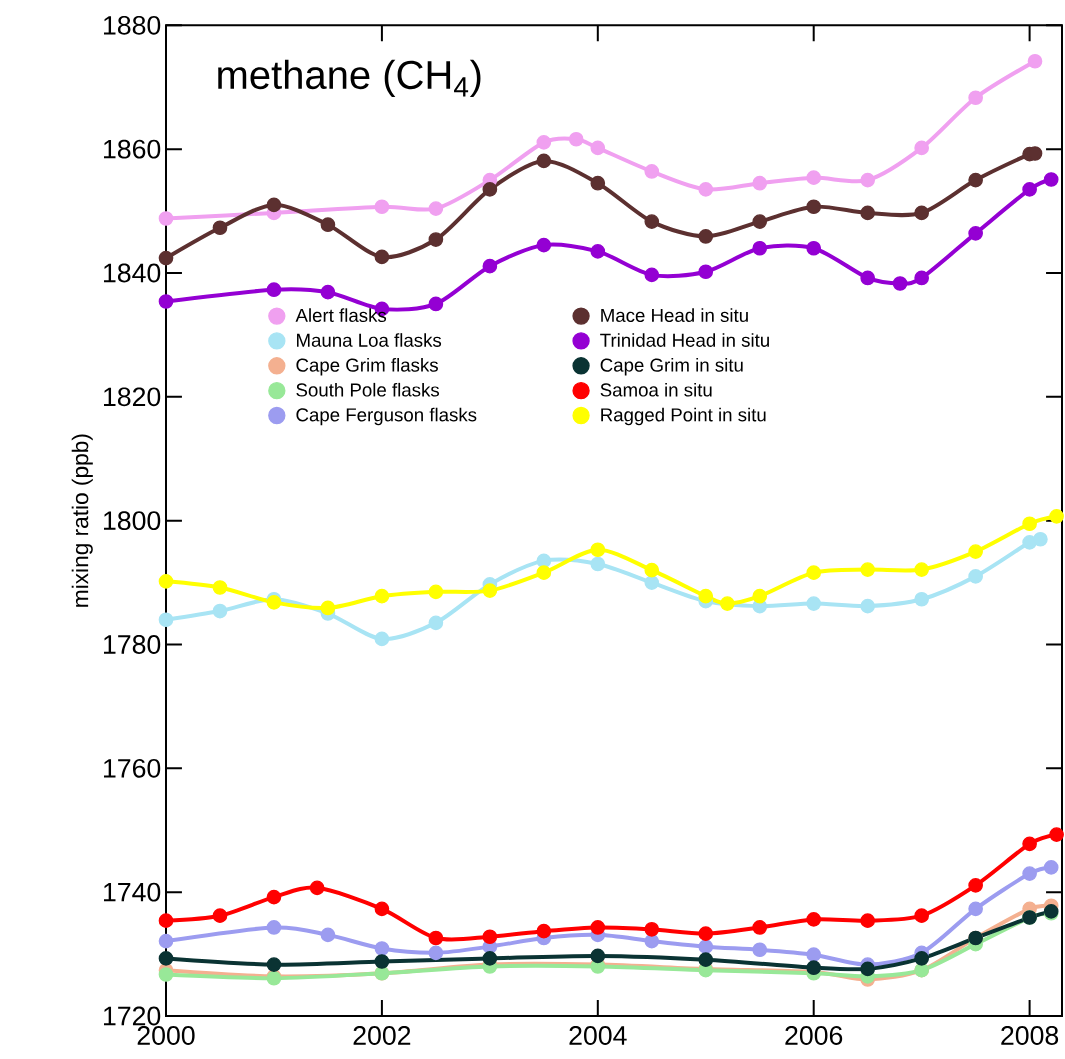  I want to click on y-tick-label: 1820, so click(132, 397).